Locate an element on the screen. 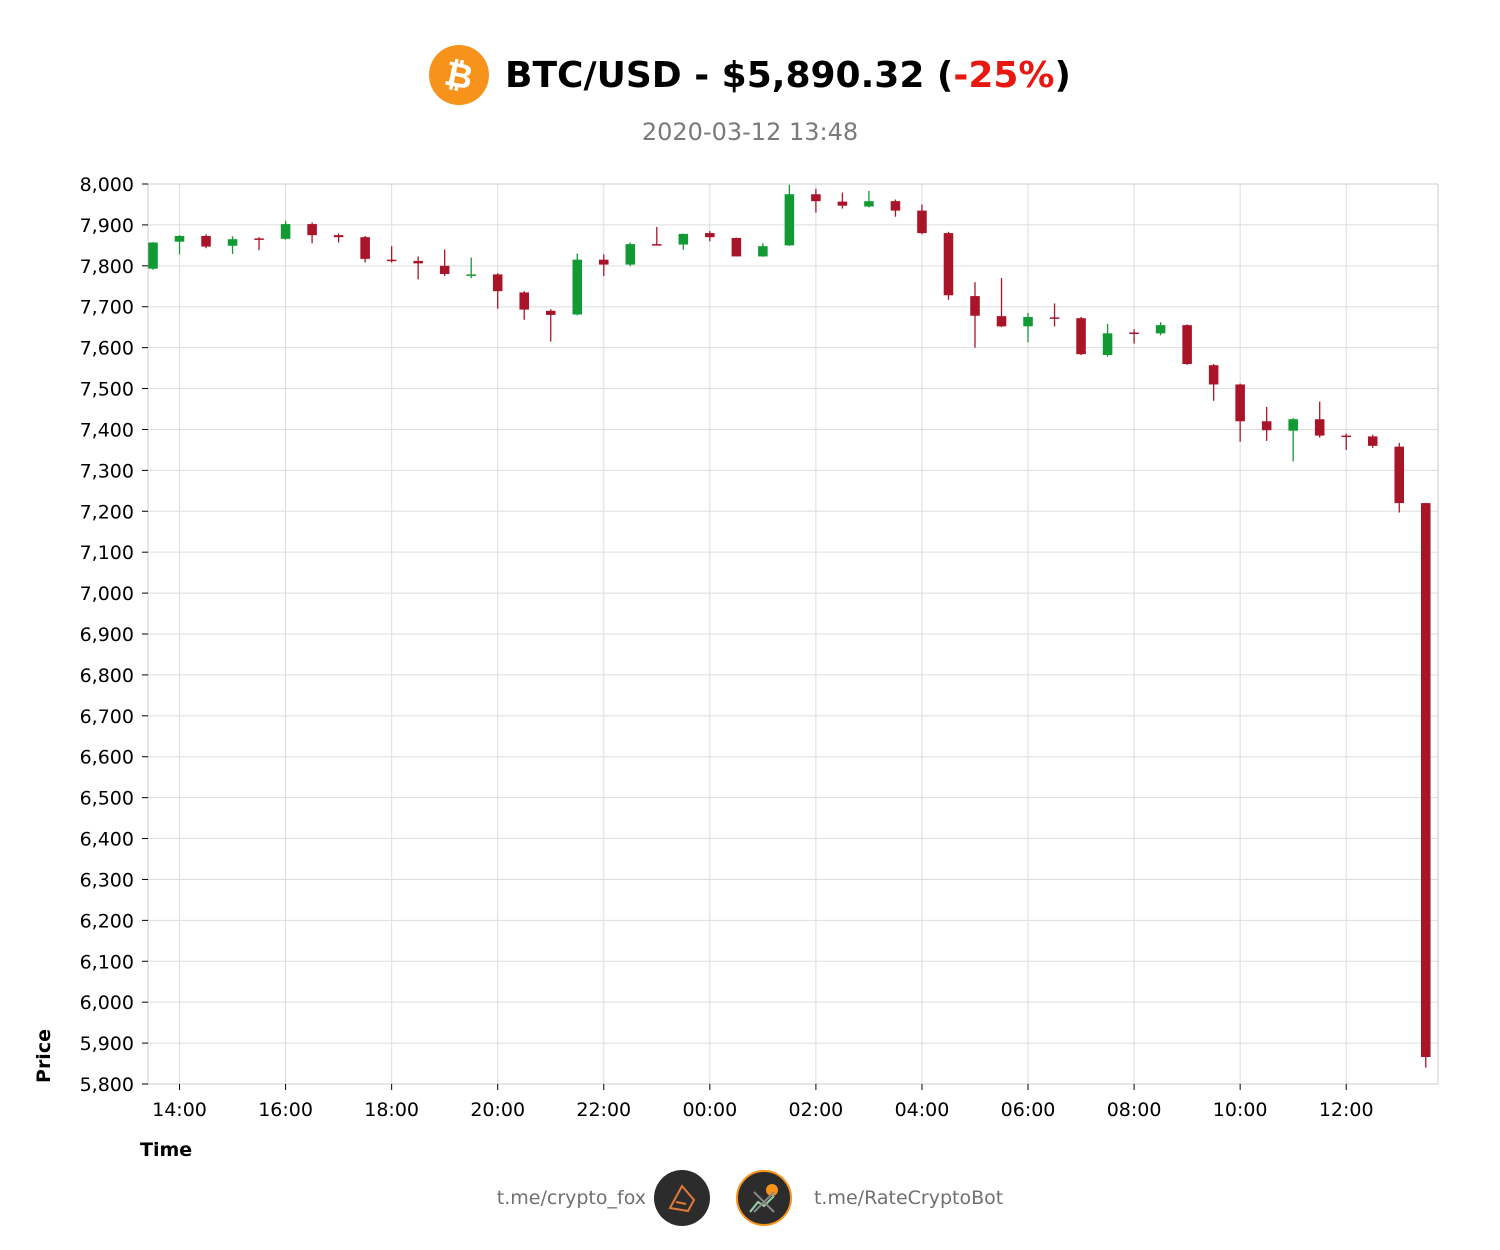  y-tick-label: 7,600 is located at coordinates (107, 349).